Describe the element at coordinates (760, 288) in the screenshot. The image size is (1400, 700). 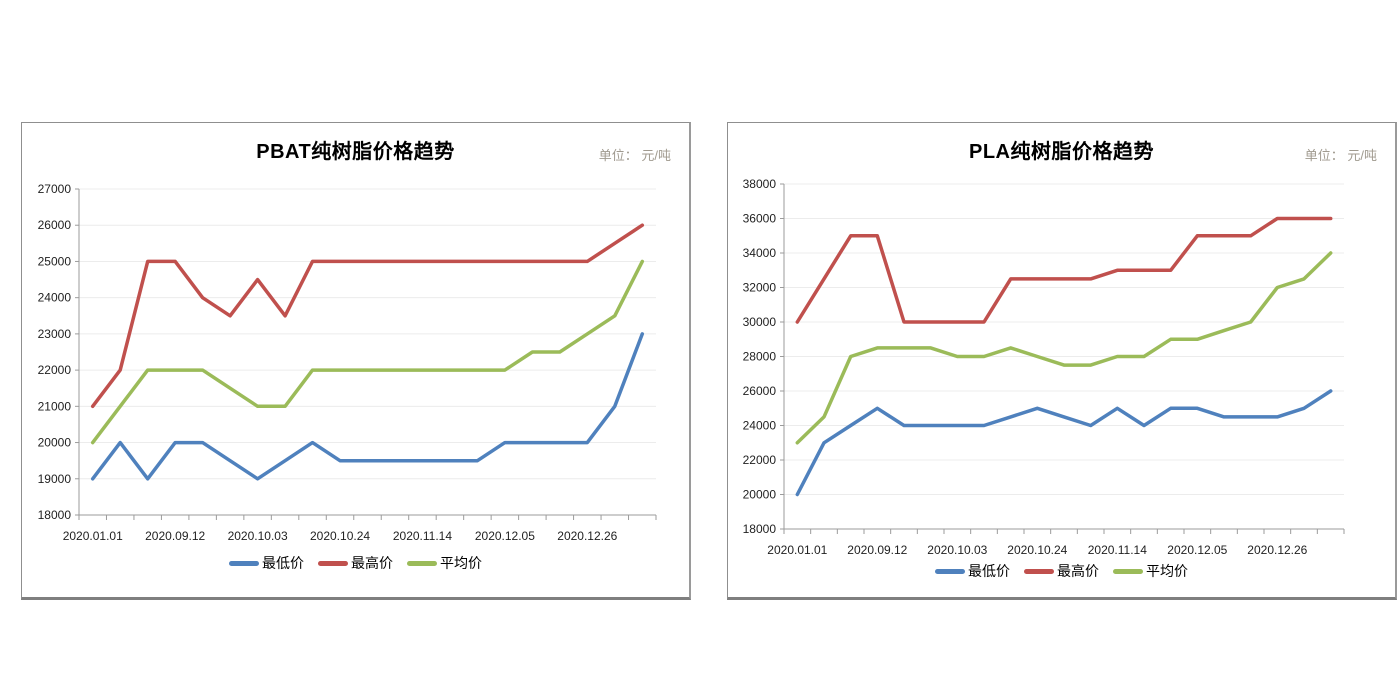
I see `y-axis-label: 32000` at that location.